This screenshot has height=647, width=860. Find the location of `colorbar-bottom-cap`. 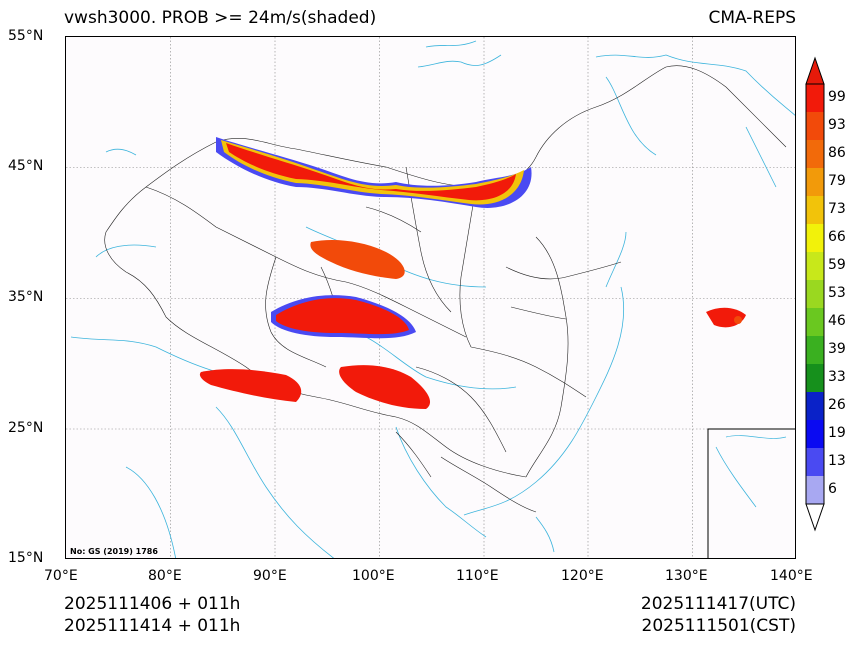

colorbar-bottom-cap is located at coordinates (815, 517).